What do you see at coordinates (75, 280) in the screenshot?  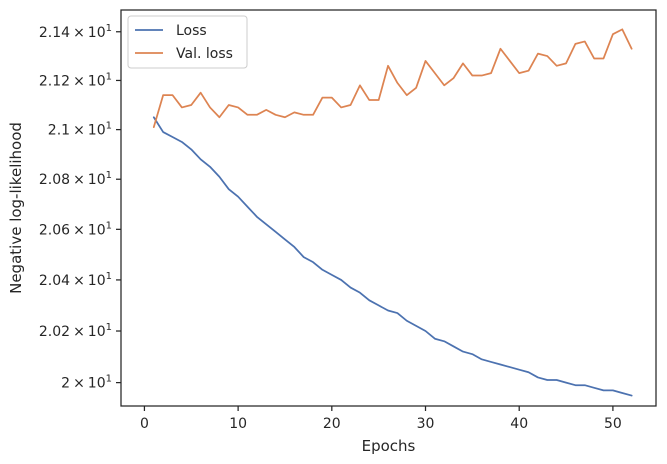 I see `y-tick-label: 2.04 × 10¹` at bounding box center [75, 280].